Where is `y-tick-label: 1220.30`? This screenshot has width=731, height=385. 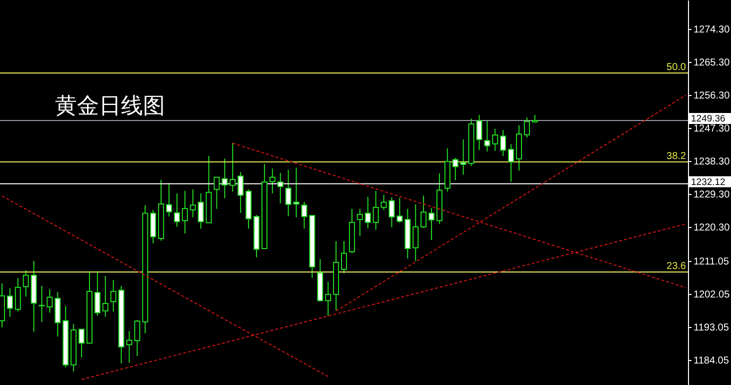 y-tick-label: 1220.30 is located at coordinates (712, 228).